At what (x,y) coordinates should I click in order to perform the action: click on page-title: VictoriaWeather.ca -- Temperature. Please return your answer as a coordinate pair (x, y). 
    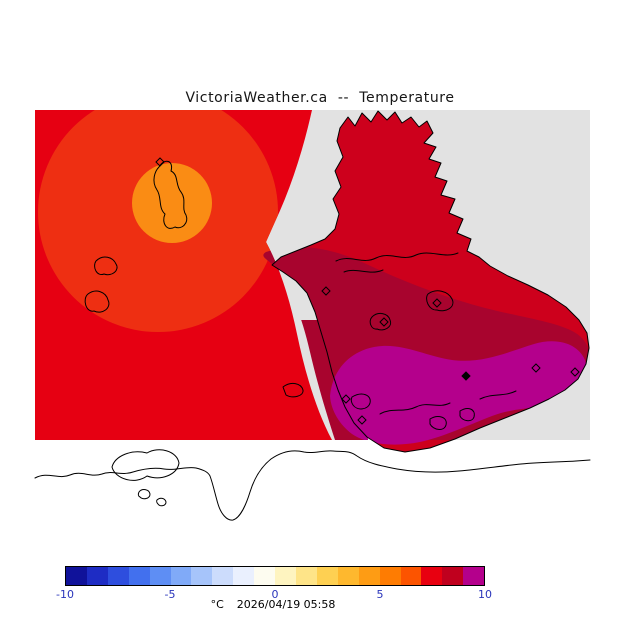
    Looking at the image, I should click on (320, 98).